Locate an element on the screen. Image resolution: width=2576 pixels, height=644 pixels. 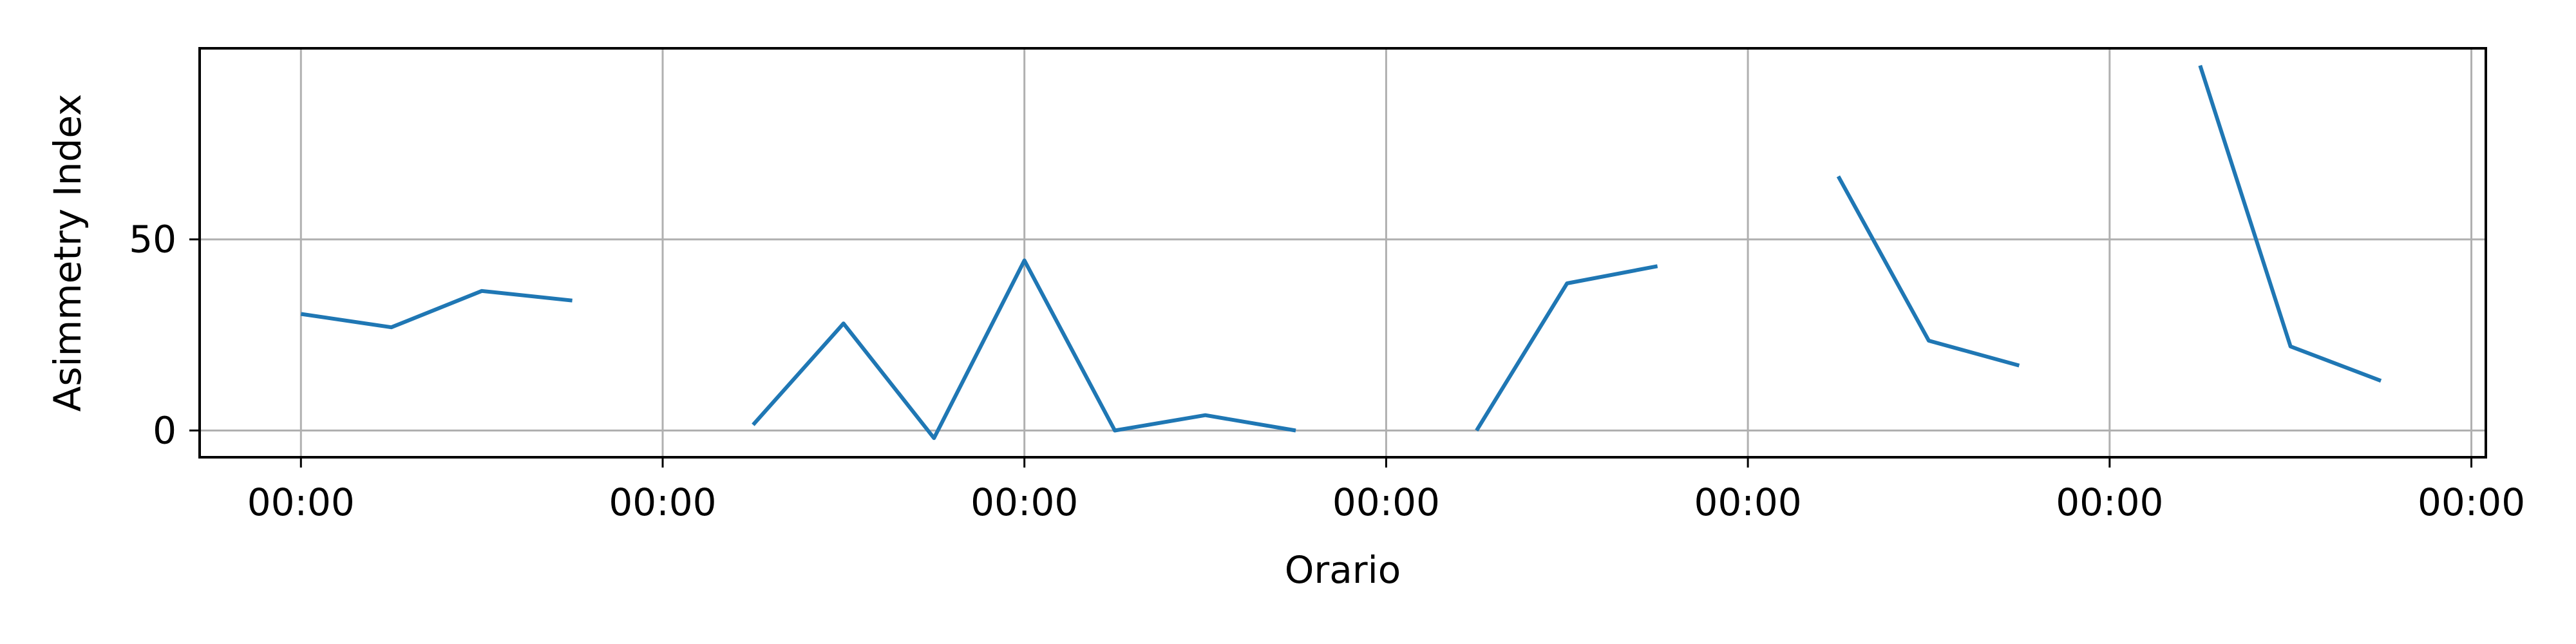
y-axis-label: Asimmetry Index is located at coordinates (68, 253).